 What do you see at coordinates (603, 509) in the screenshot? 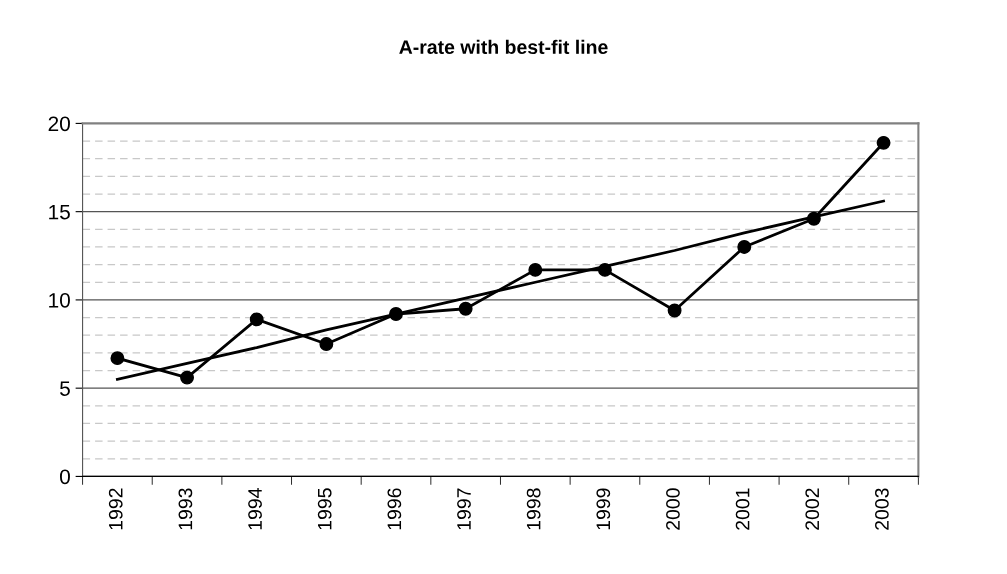
I see `x-tick-label: 1999` at bounding box center [603, 509].